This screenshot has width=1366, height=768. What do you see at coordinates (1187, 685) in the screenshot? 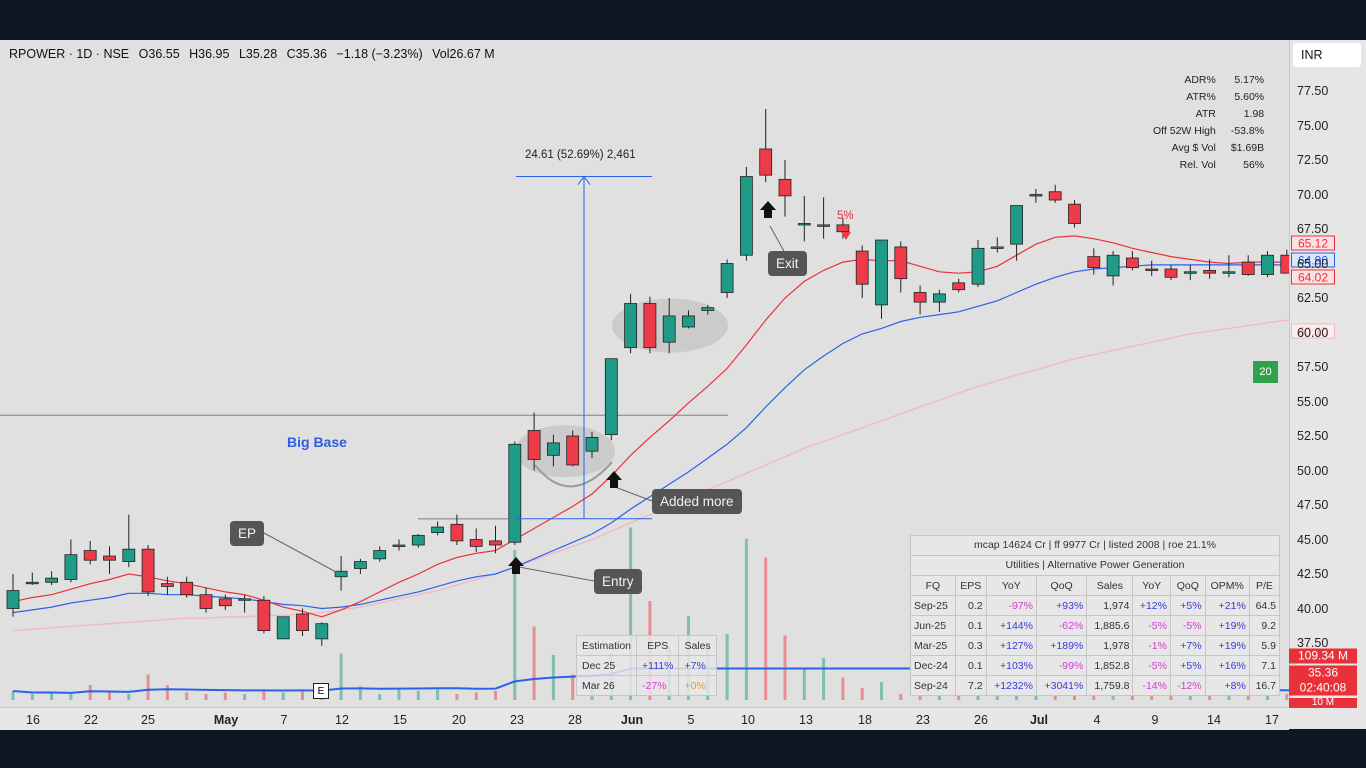
I see `fundamentals-cell: -12%` at bounding box center [1187, 685].